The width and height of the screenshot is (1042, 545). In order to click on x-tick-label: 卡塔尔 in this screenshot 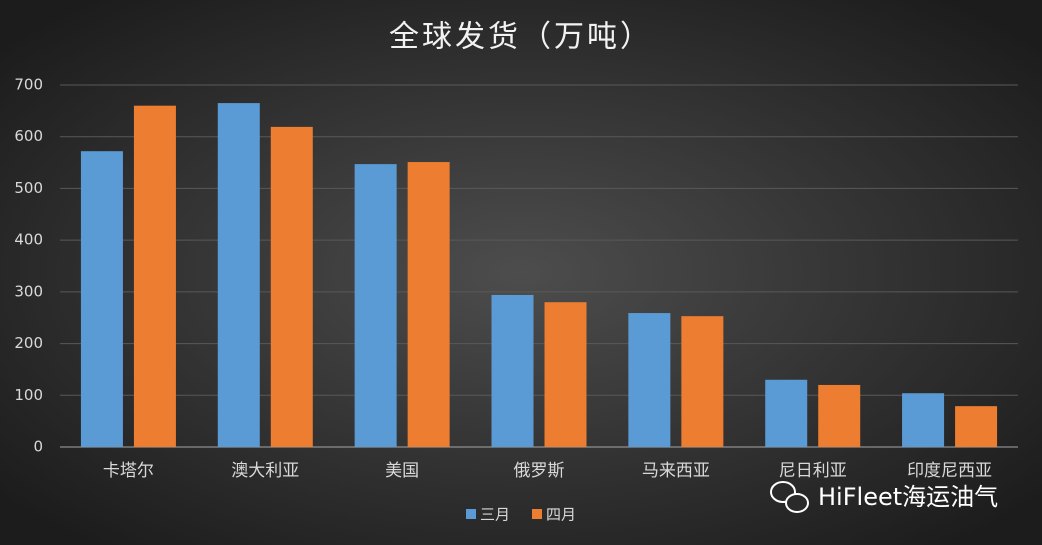, I will do `click(128, 471)`.